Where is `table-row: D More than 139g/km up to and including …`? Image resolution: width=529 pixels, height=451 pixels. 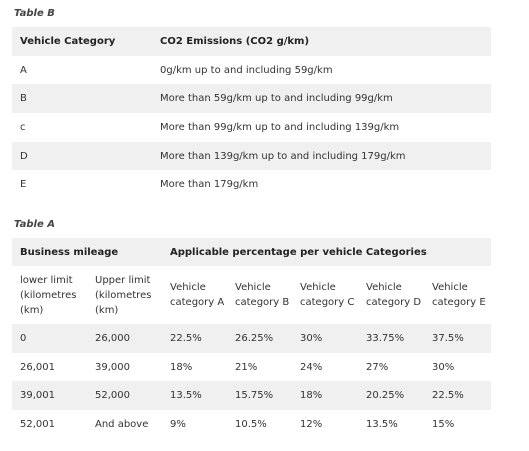 table-row: D More than 139g/km up to and including … is located at coordinates (251, 156).